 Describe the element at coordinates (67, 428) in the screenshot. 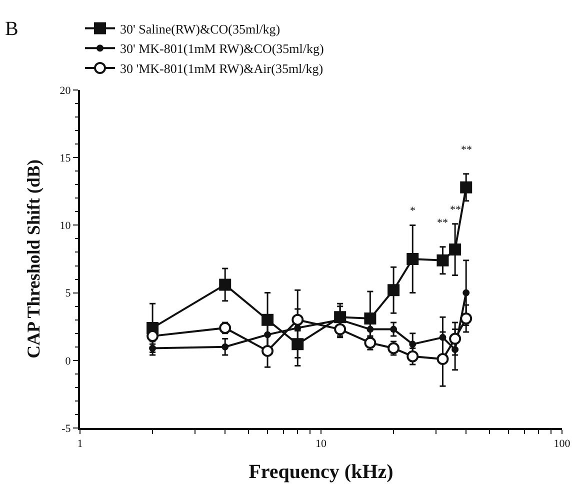

I see `y-tick-label: -5` at that location.